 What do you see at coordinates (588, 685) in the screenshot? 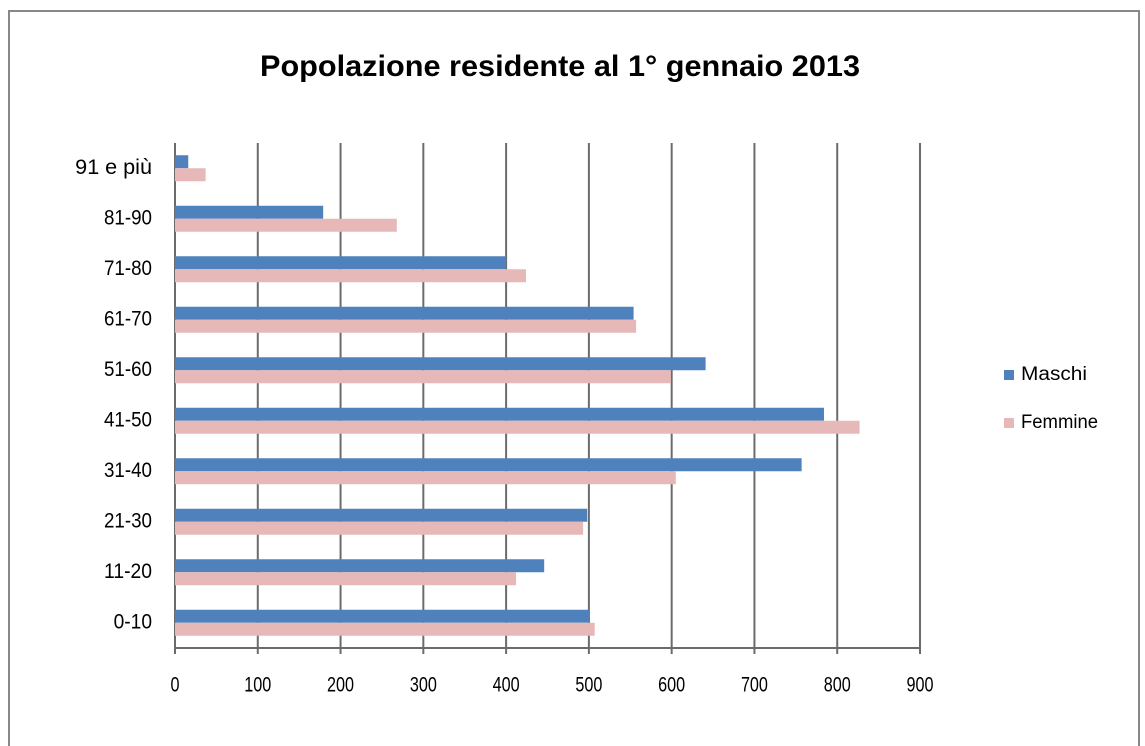
I see `x-tick-label: 500` at bounding box center [588, 685].